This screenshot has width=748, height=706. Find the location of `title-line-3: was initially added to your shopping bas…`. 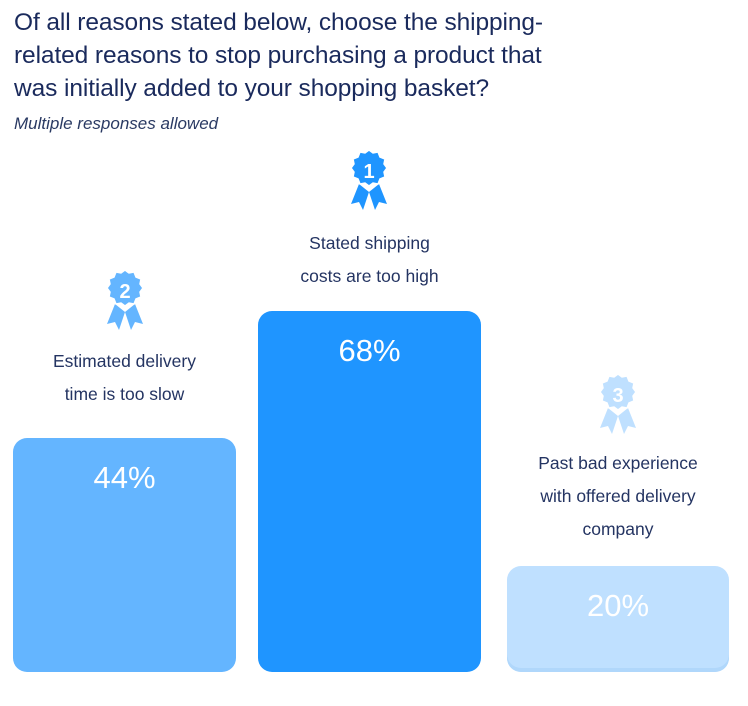

title-line-3: was initially added to your shopping bas… is located at coordinates (252, 88).